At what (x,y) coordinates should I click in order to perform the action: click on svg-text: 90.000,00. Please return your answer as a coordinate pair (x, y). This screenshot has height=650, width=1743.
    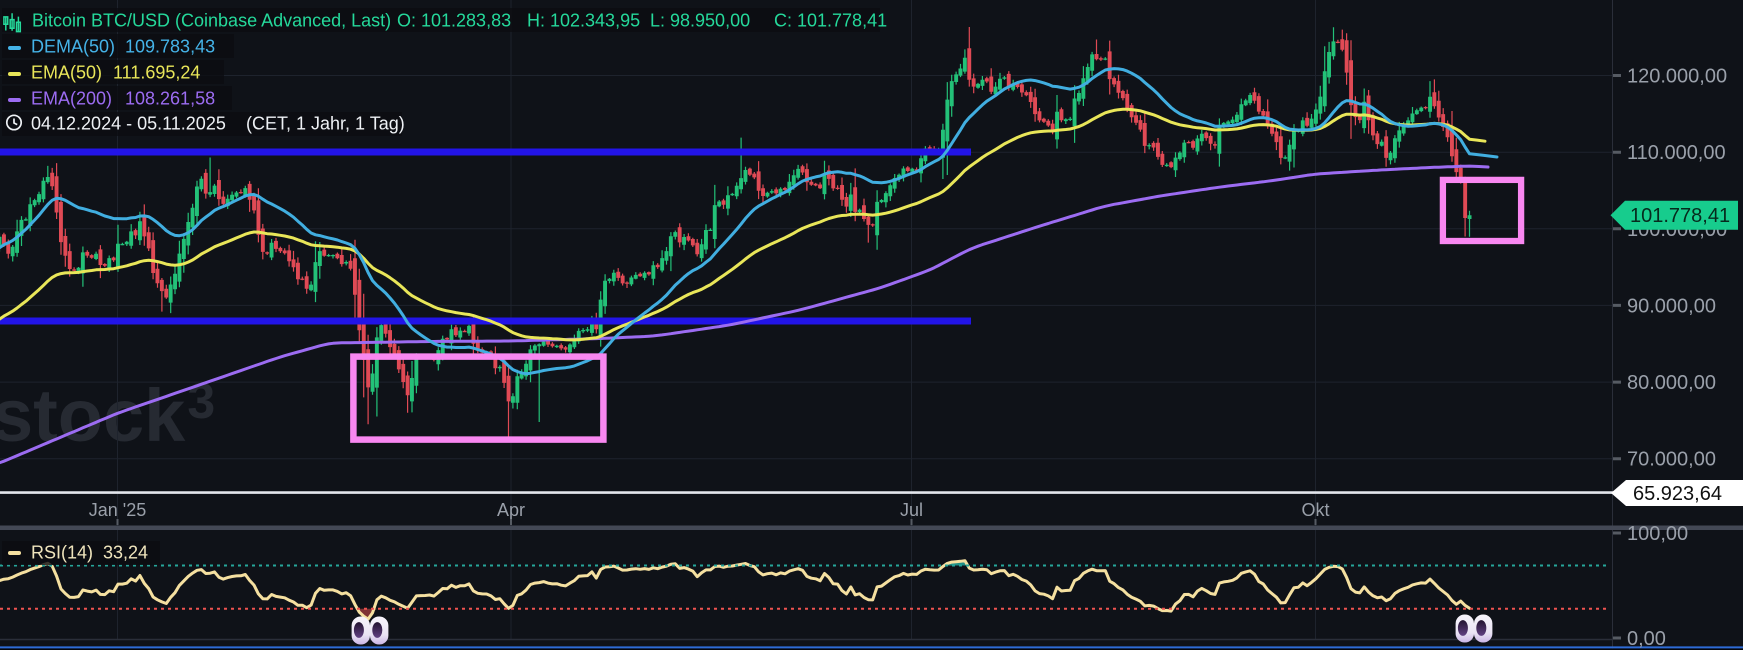
    Looking at the image, I should click on (1671, 306).